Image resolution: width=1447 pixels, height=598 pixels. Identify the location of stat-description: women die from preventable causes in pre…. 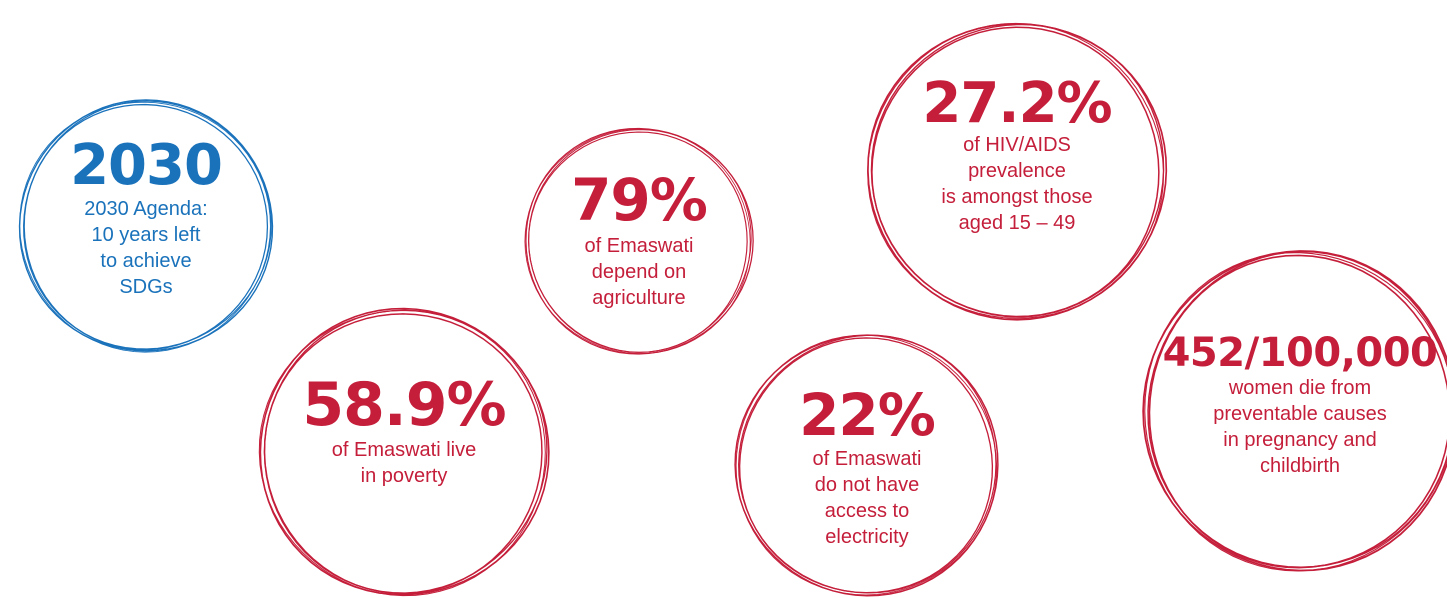
(1300, 427).